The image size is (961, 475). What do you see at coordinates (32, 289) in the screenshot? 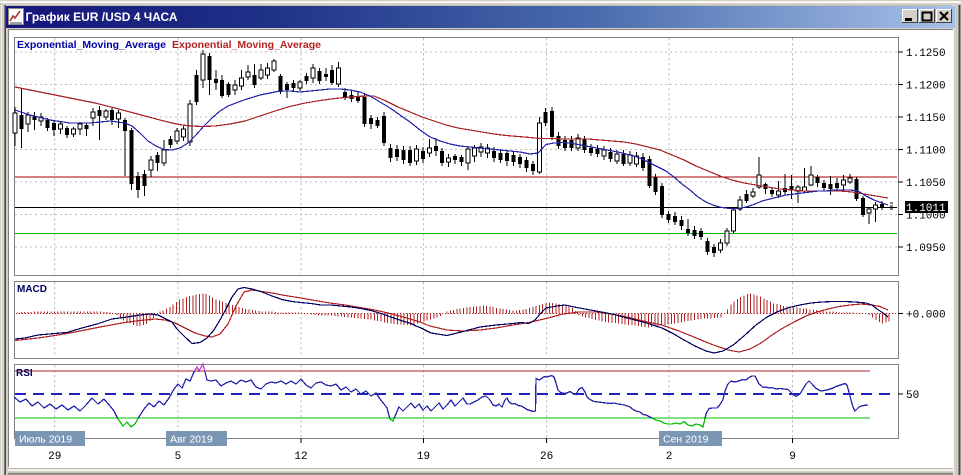
I see `svg-text: MACD` at bounding box center [32, 289].